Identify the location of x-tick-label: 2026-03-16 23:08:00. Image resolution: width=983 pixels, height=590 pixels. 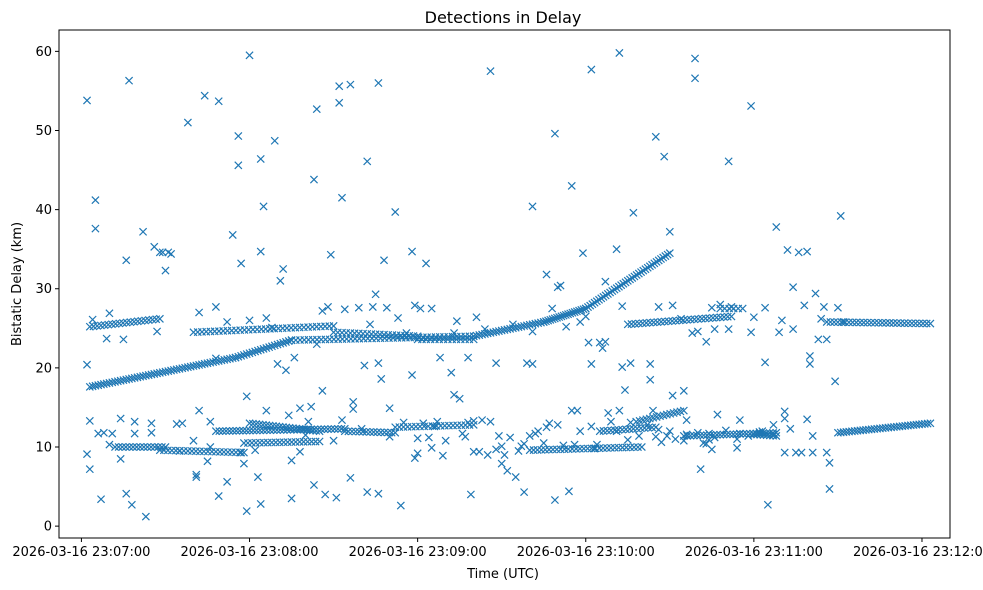
(249, 552).